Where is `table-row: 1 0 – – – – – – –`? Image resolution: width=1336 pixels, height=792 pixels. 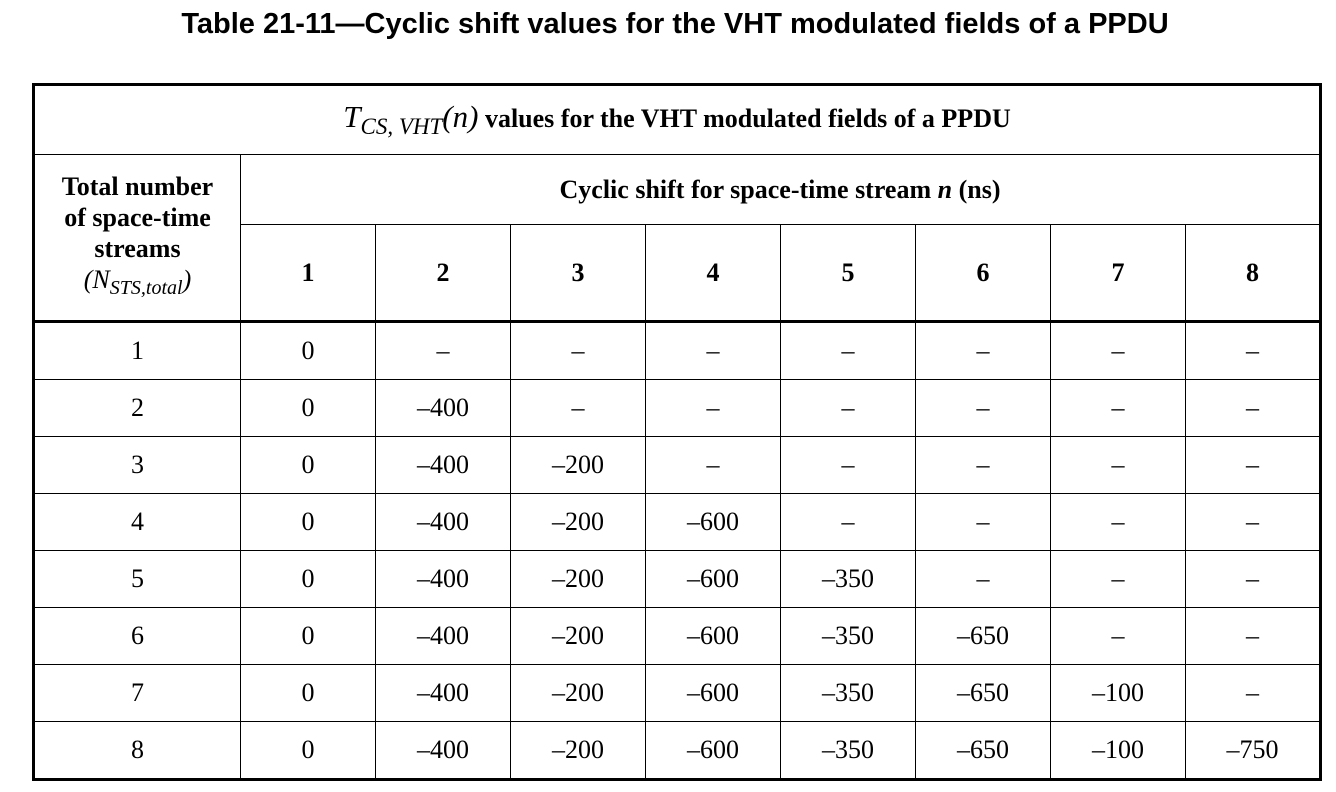
table-row: 1 0 – – – – – – – is located at coordinates (677, 350).